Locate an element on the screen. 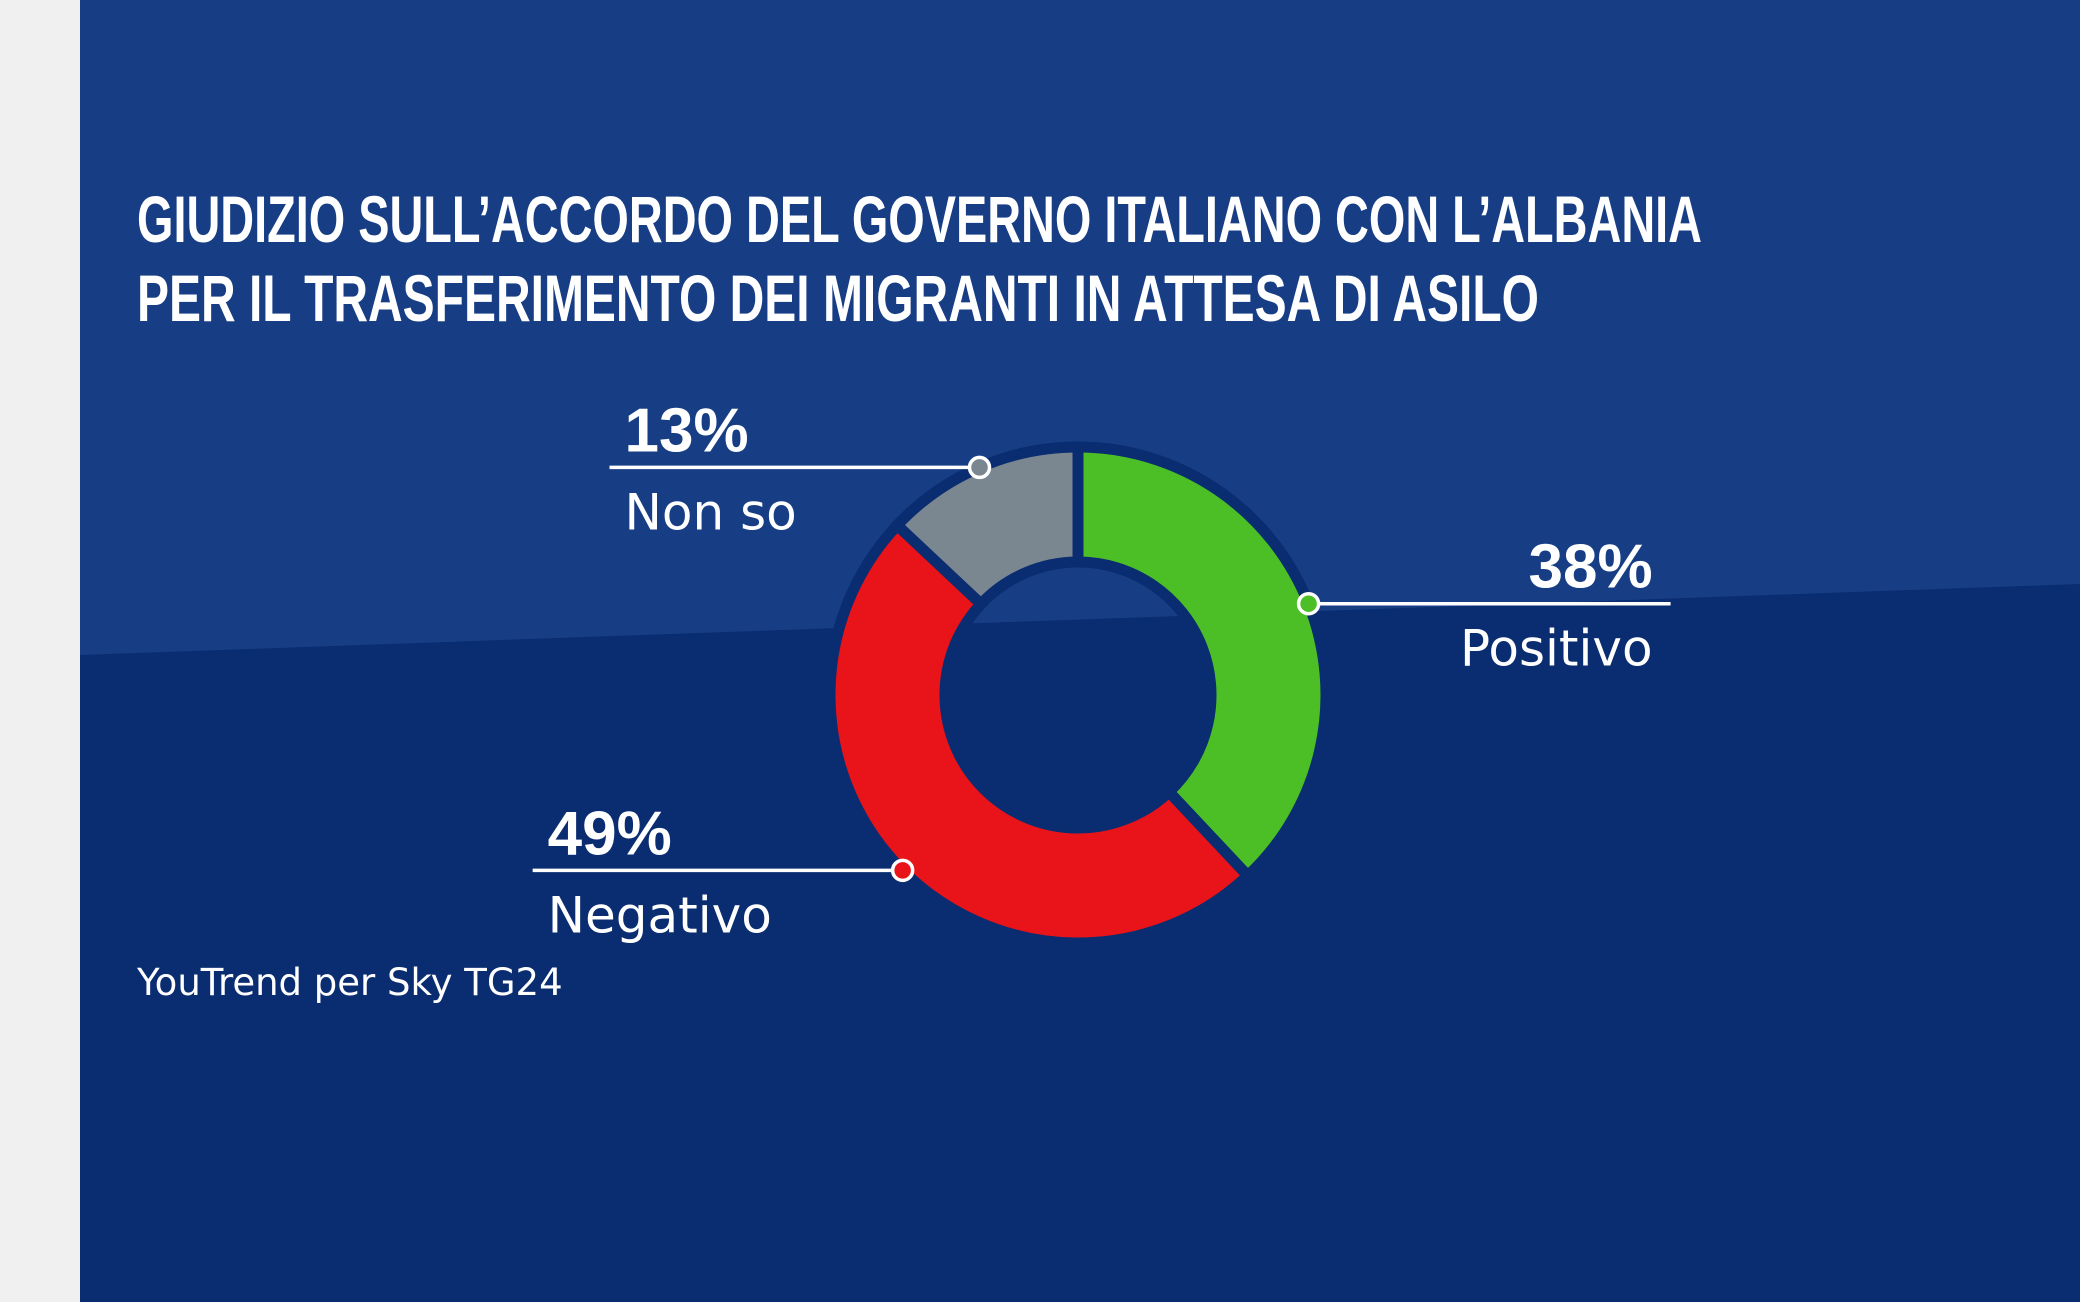  category-label: Positivo is located at coordinates (1556, 649).